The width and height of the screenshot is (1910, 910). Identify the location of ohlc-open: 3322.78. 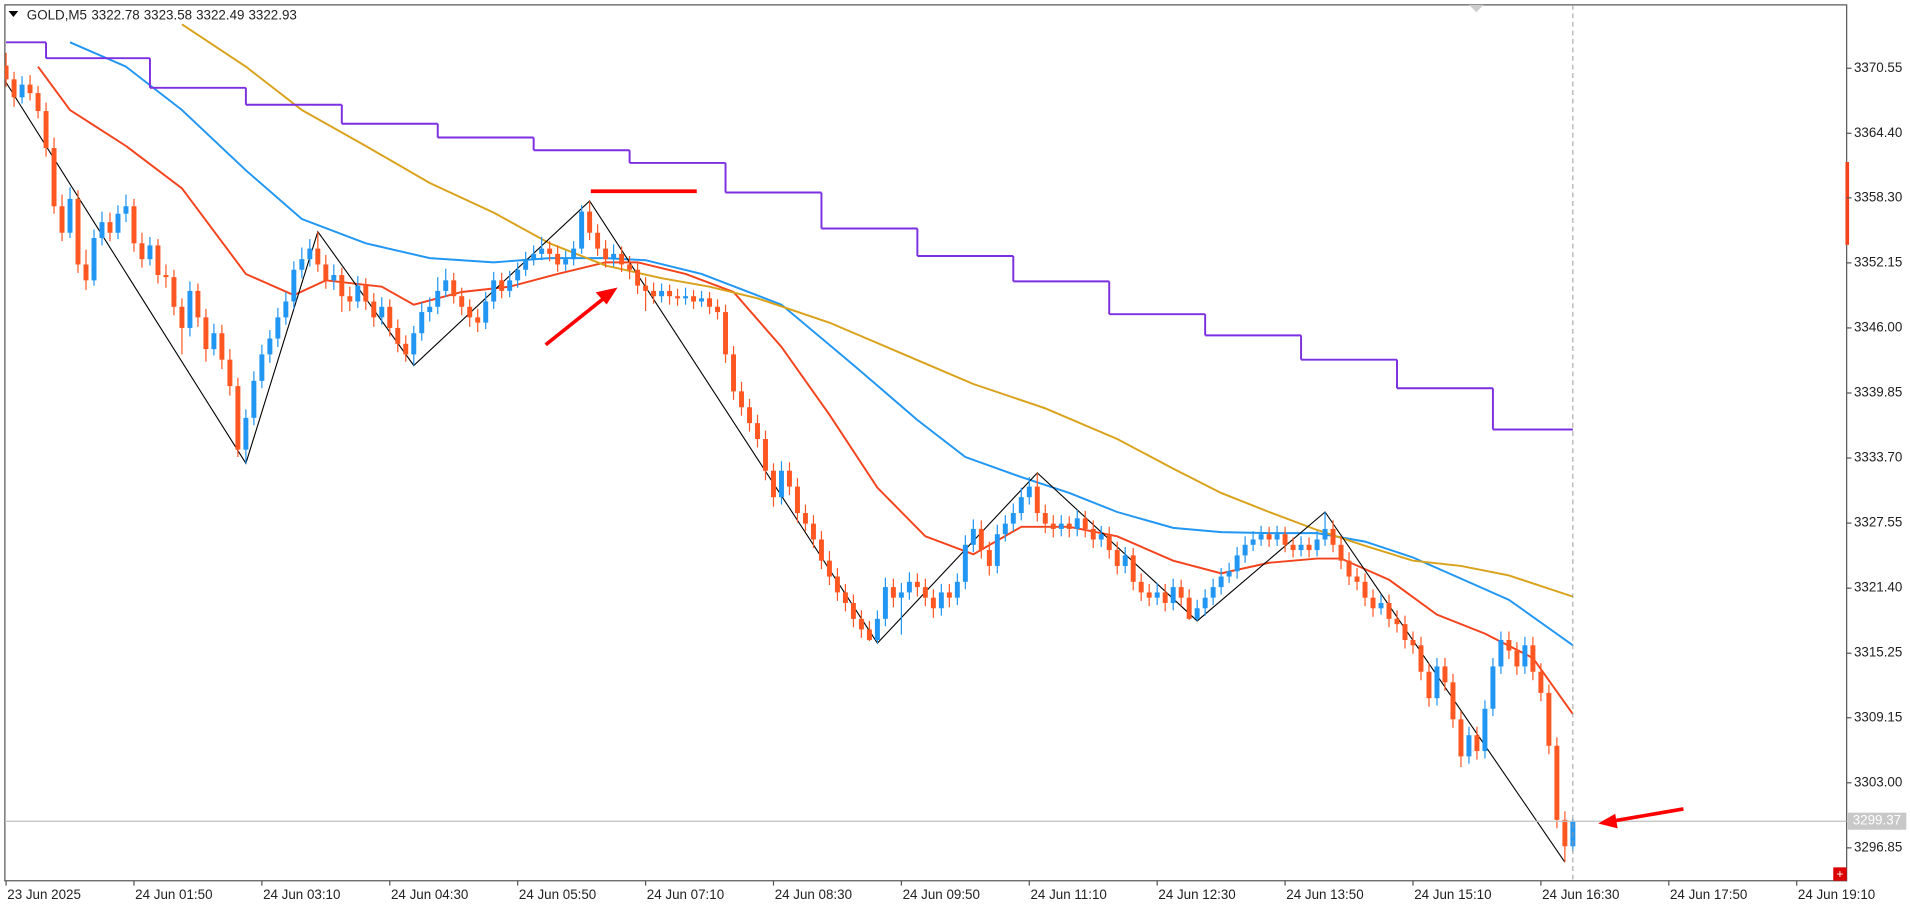
(115, 14).